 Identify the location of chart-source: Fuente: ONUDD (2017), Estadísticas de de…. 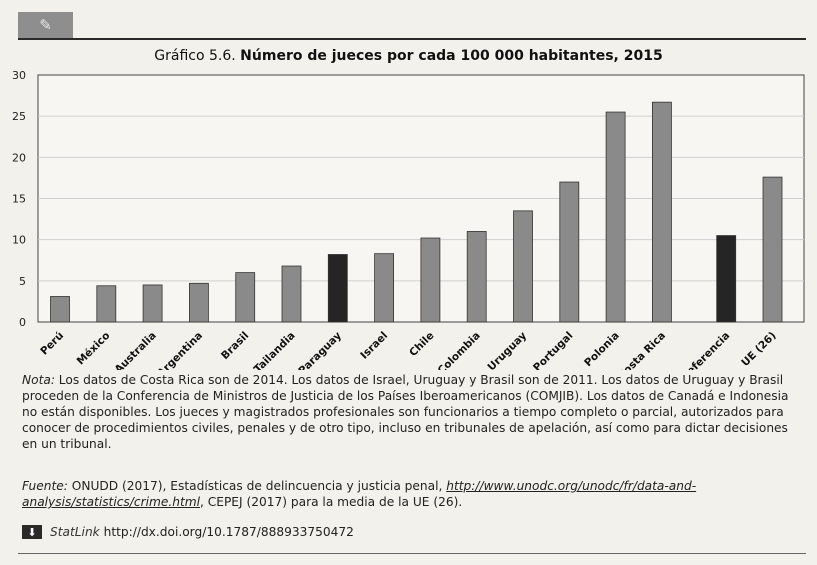
(408, 494).